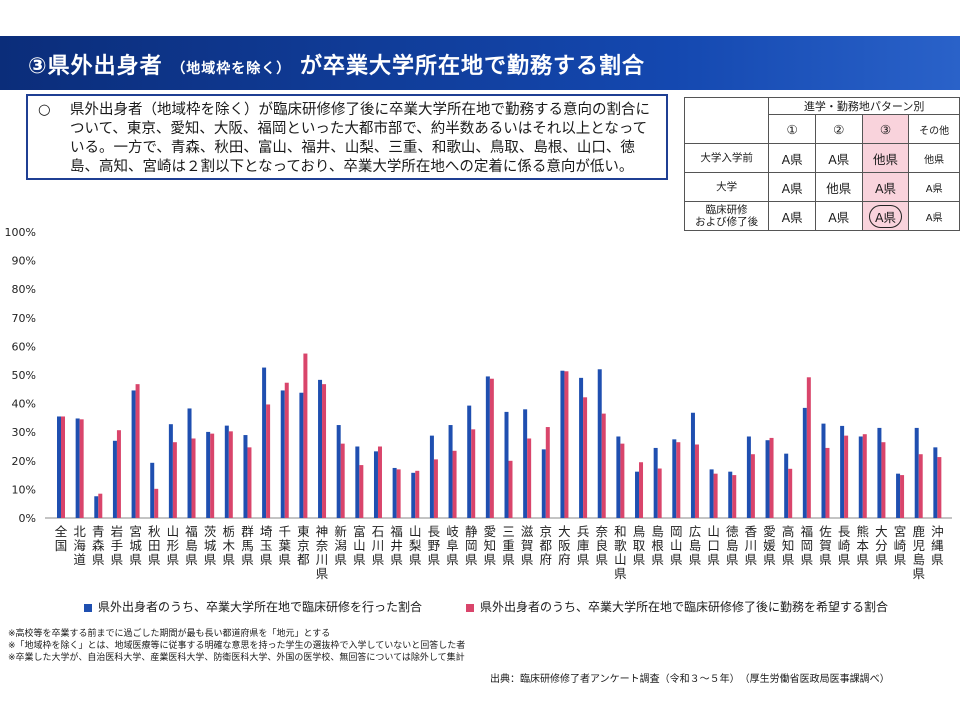  Describe the element at coordinates (303, 545) in the screenshot. I see `x-tick-label: 東京都` at that location.